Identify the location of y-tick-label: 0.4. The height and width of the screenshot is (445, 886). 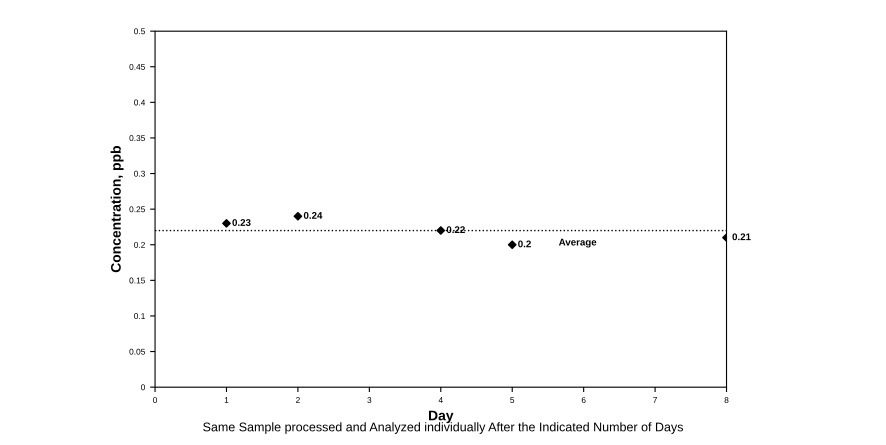
(140, 103).